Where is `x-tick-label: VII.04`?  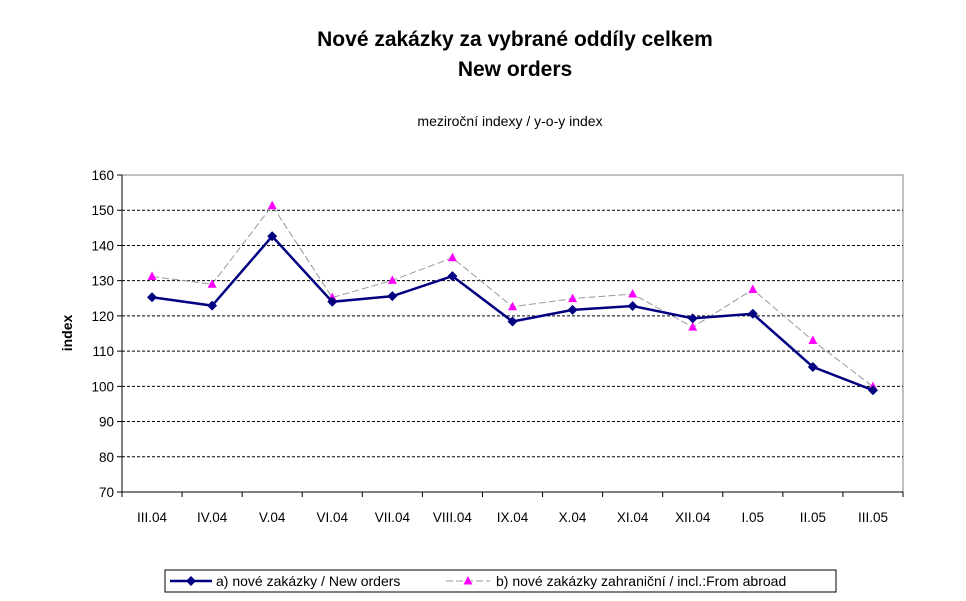
x-tick-label: VII.04 is located at coordinates (393, 517).